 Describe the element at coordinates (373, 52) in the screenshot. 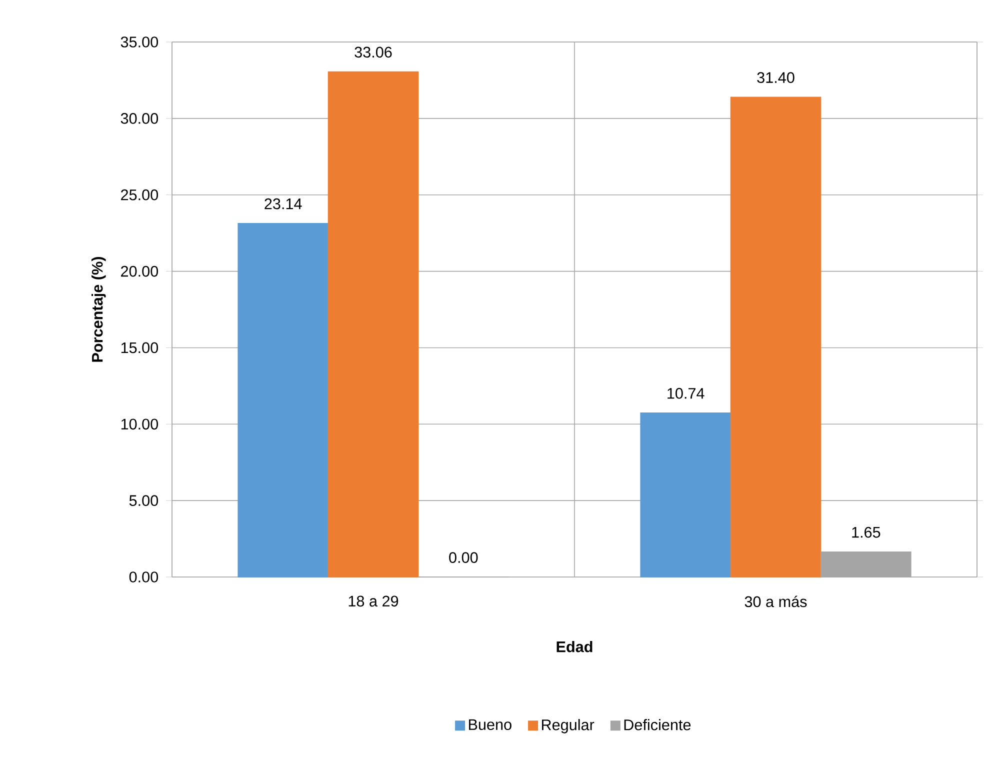

I see `data-label: 33.06` at that location.